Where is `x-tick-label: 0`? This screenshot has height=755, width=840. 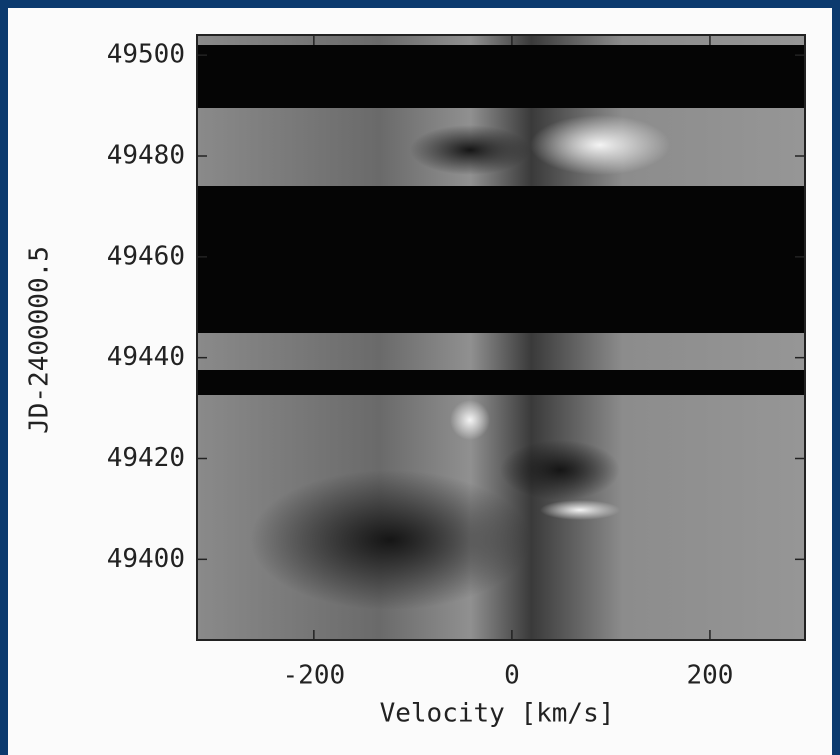
x-tick-label: 0 is located at coordinates (512, 676).